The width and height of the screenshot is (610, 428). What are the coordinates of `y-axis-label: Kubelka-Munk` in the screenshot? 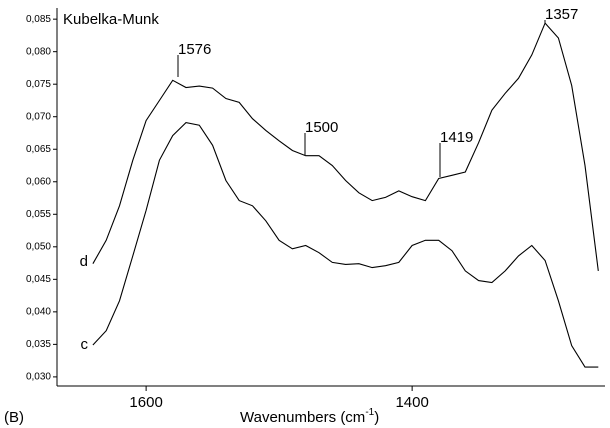 It's located at (111, 19).